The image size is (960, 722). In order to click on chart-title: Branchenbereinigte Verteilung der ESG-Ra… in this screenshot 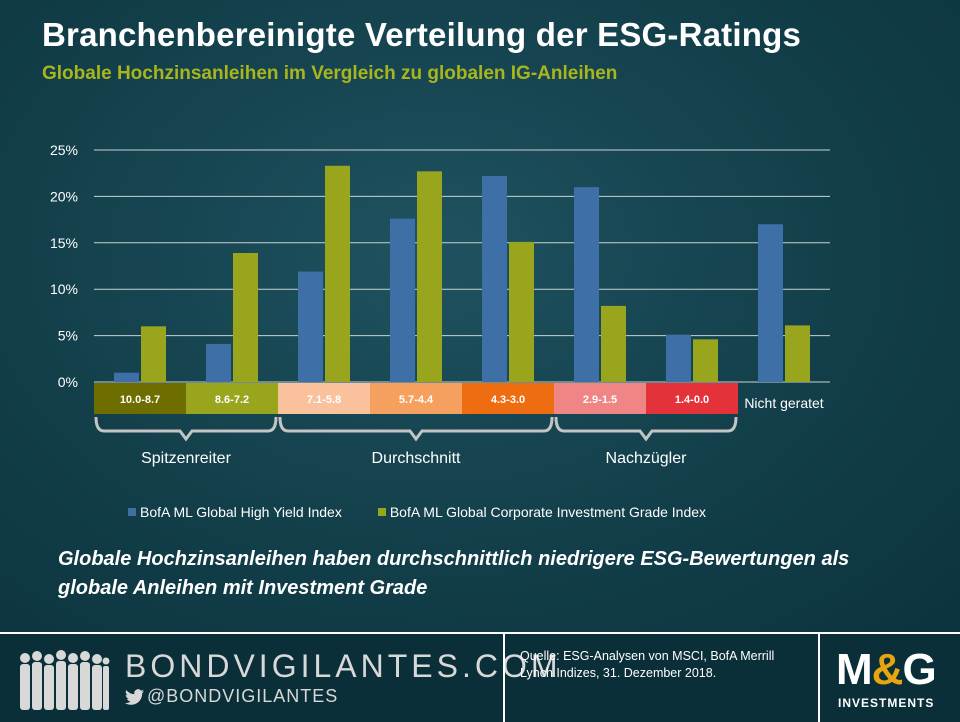, I will do `click(421, 34)`.